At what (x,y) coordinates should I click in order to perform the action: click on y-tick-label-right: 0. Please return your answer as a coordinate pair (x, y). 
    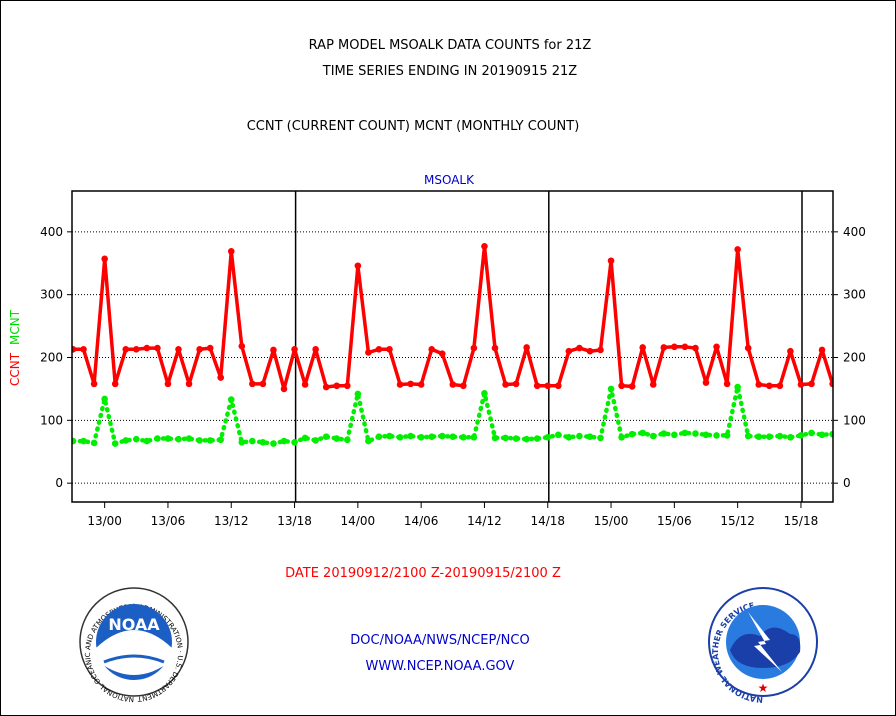
    Looking at the image, I should click on (847, 483).